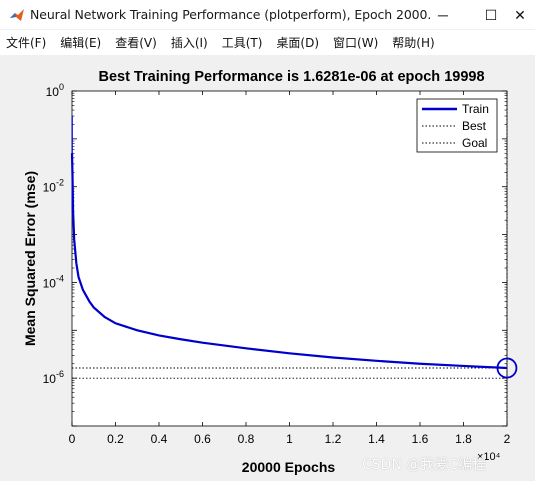  Describe the element at coordinates (159, 439) in the screenshot. I see `x-tick-label: 0.4` at that location.